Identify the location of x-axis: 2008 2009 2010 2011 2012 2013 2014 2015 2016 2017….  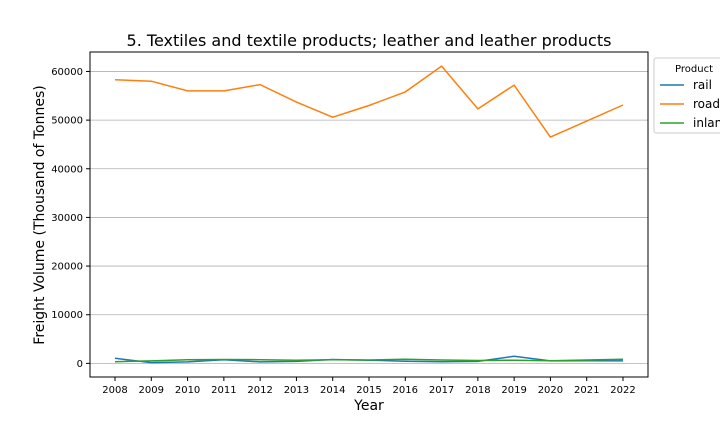
(369, 386).